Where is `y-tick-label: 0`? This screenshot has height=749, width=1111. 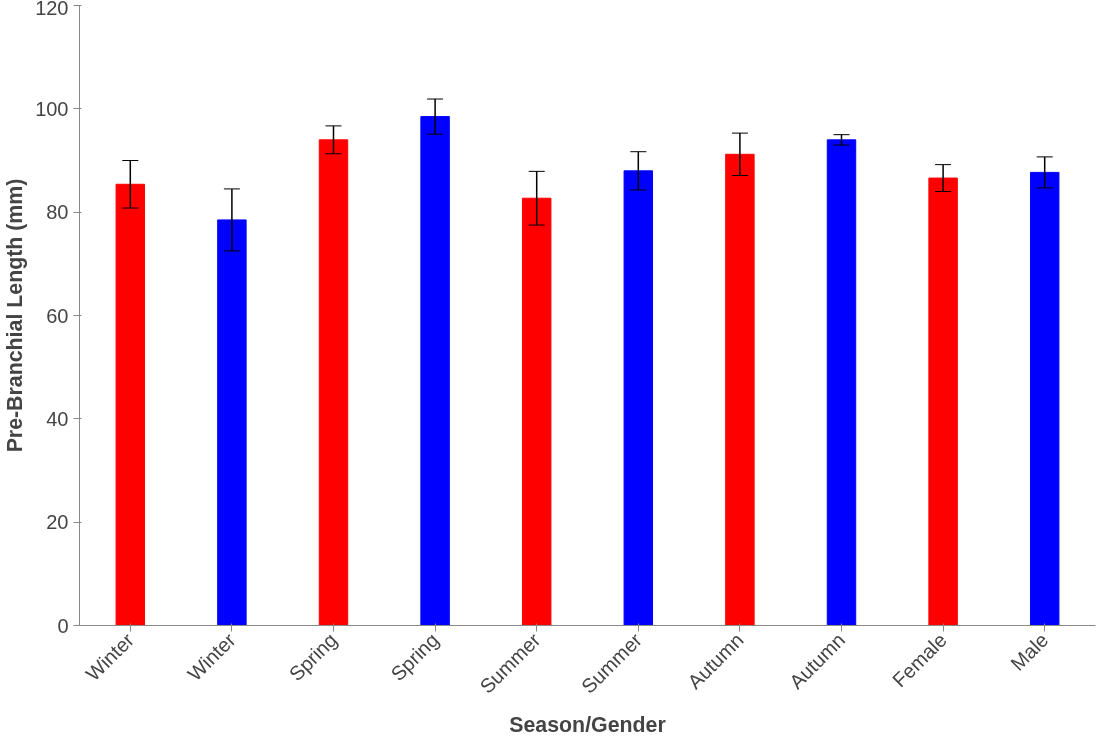 y-tick-label: 0 is located at coordinates (63, 625).